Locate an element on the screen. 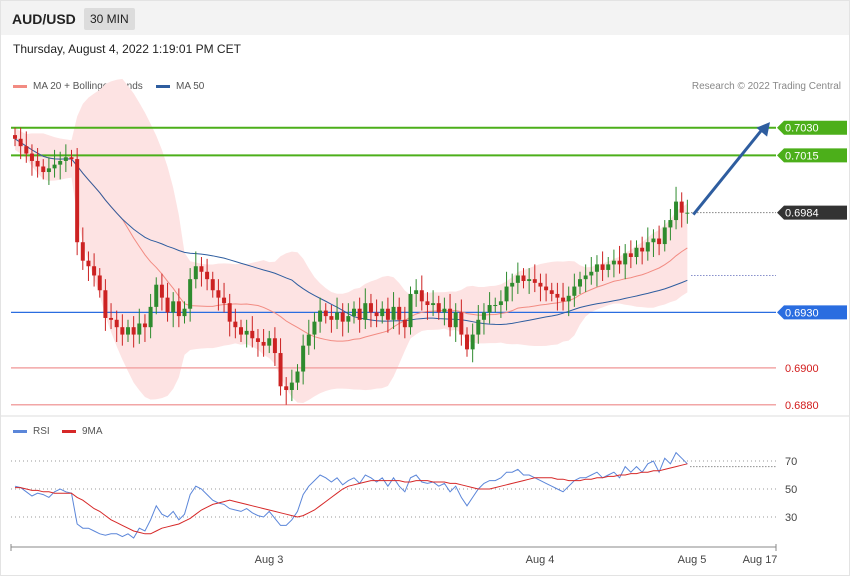  rsi-line is located at coordinates (351, 495).